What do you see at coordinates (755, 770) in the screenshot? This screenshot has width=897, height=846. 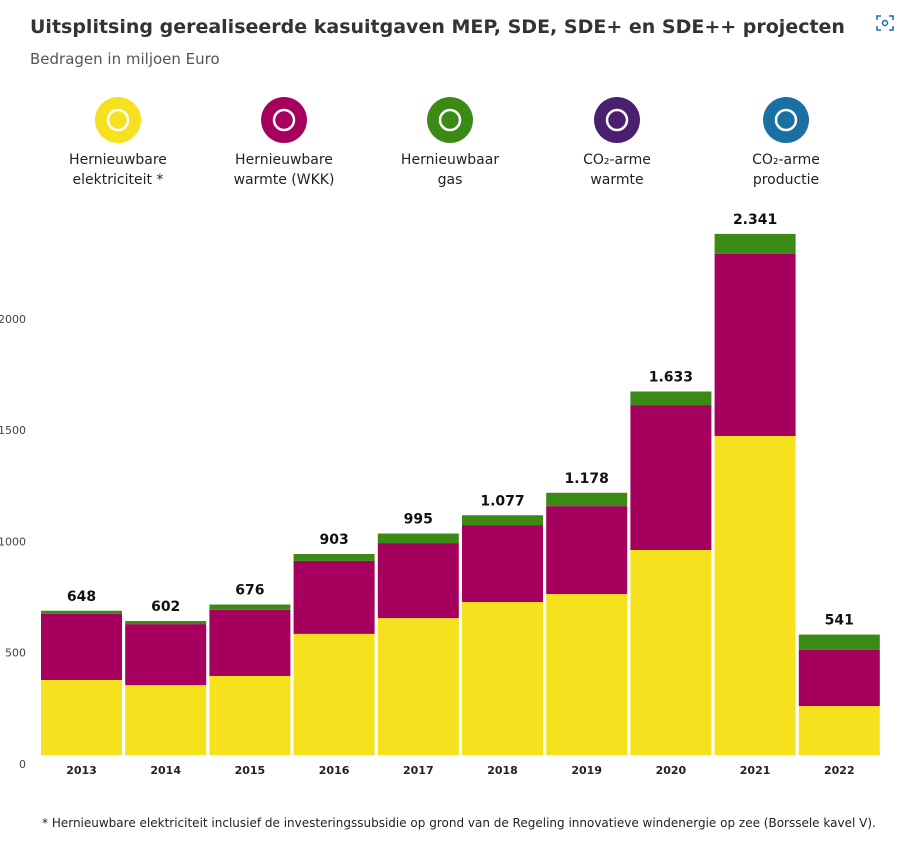 I see `x-tick-label: 2021` at bounding box center [755, 770].